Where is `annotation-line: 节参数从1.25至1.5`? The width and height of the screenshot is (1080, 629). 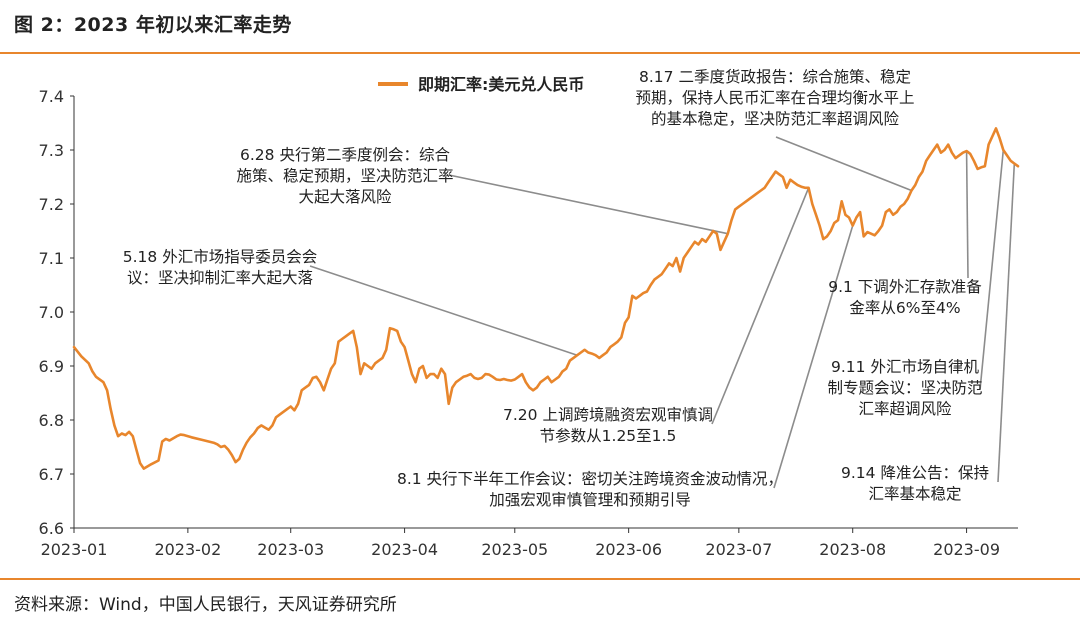
annotation-line: 节参数从1.25至1.5 is located at coordinates (608, 436).